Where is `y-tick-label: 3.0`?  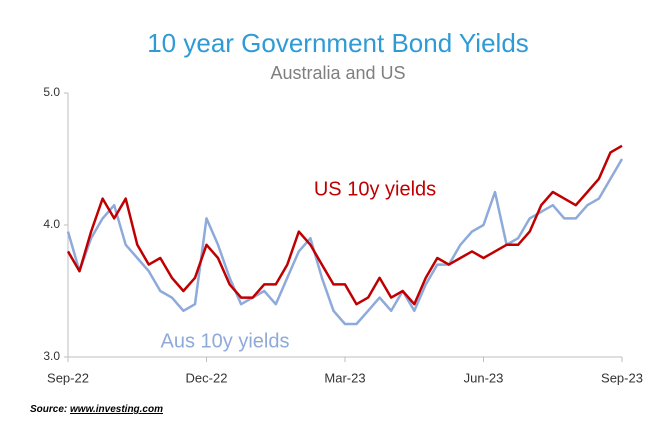 y-tick-label: 3.0 is located at coordinates (51, 356).